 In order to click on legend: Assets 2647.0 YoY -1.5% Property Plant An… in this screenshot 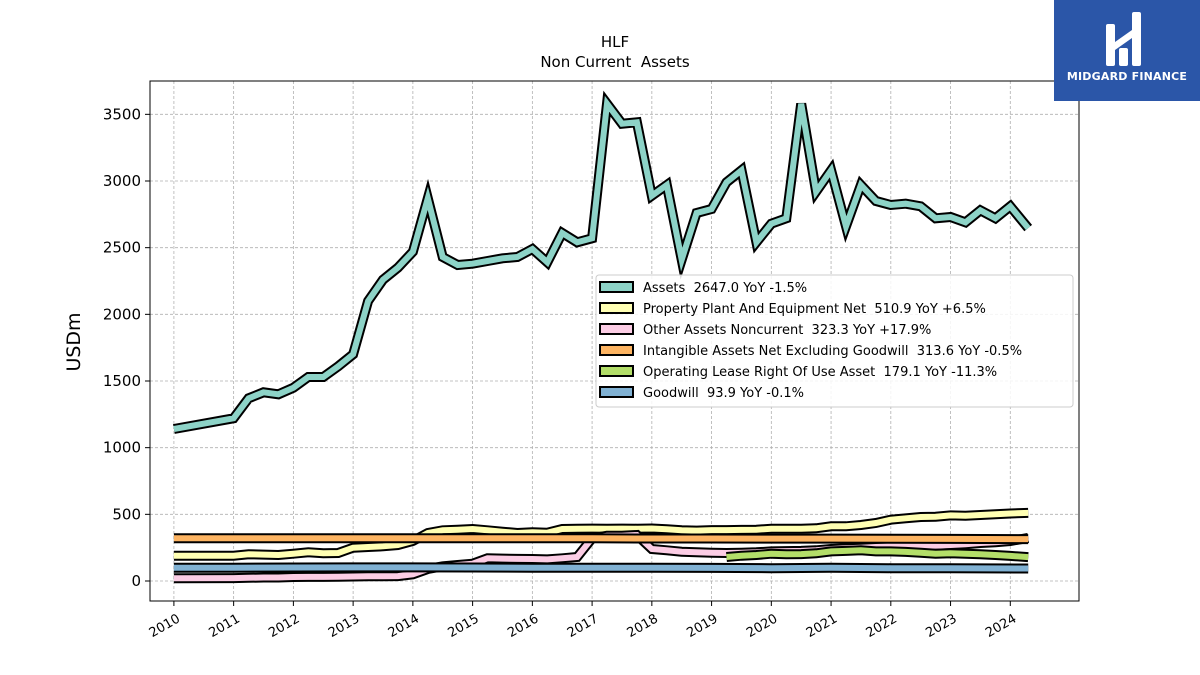, I will do `click(834, 341)`.